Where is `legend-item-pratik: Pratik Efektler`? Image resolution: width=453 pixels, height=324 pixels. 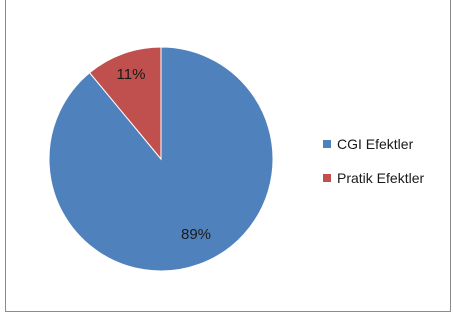 legend-item-pratik: Pratik Efektler is located at coordinates (373, 178).